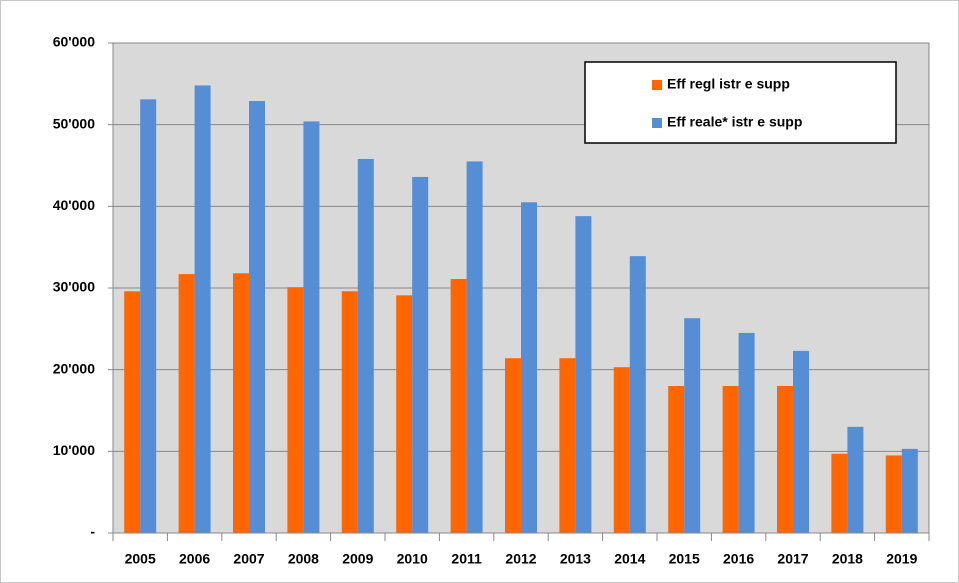 The image size is (959, 583). Describe the element at coordinates (74, 287) in the screenshot. I see `y-tick-label: 30'000` at that location.